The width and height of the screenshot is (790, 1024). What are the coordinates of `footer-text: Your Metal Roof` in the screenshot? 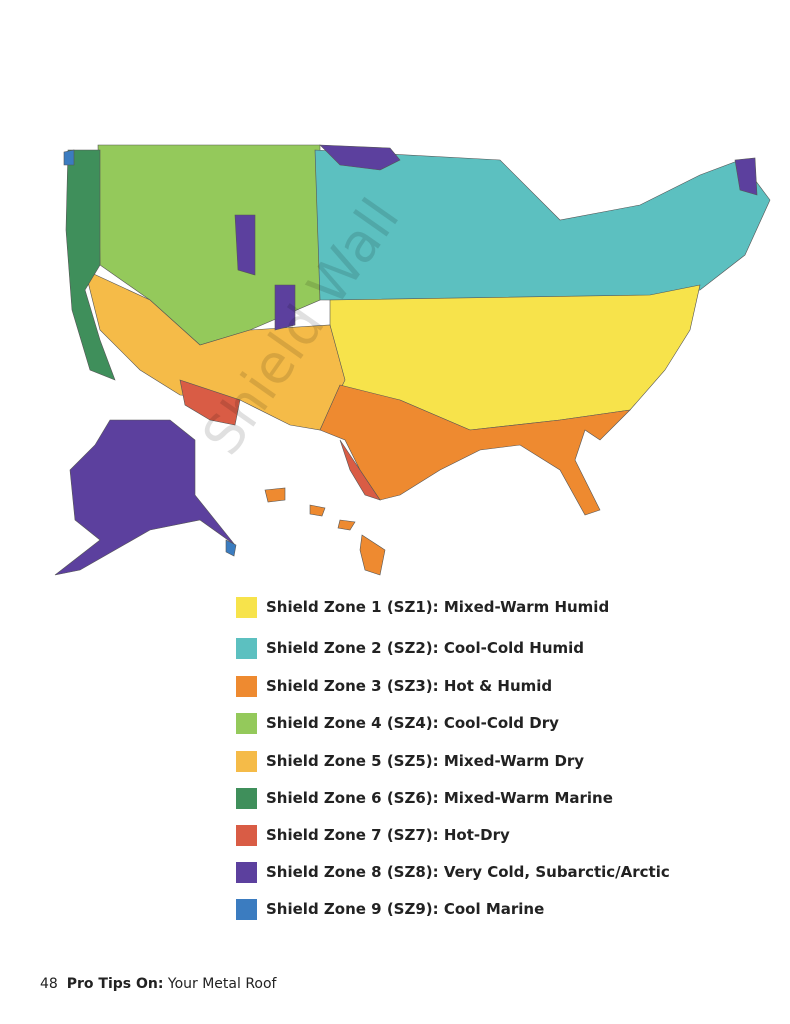 It's located at (222, 984).